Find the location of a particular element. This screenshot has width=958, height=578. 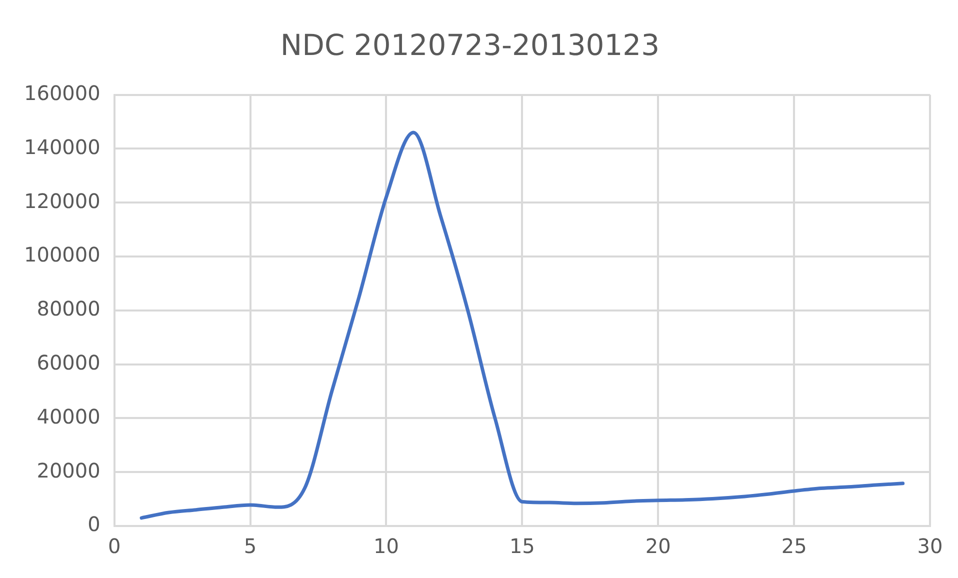

x-tick-label: 20 is located at coordinates (658, 546).